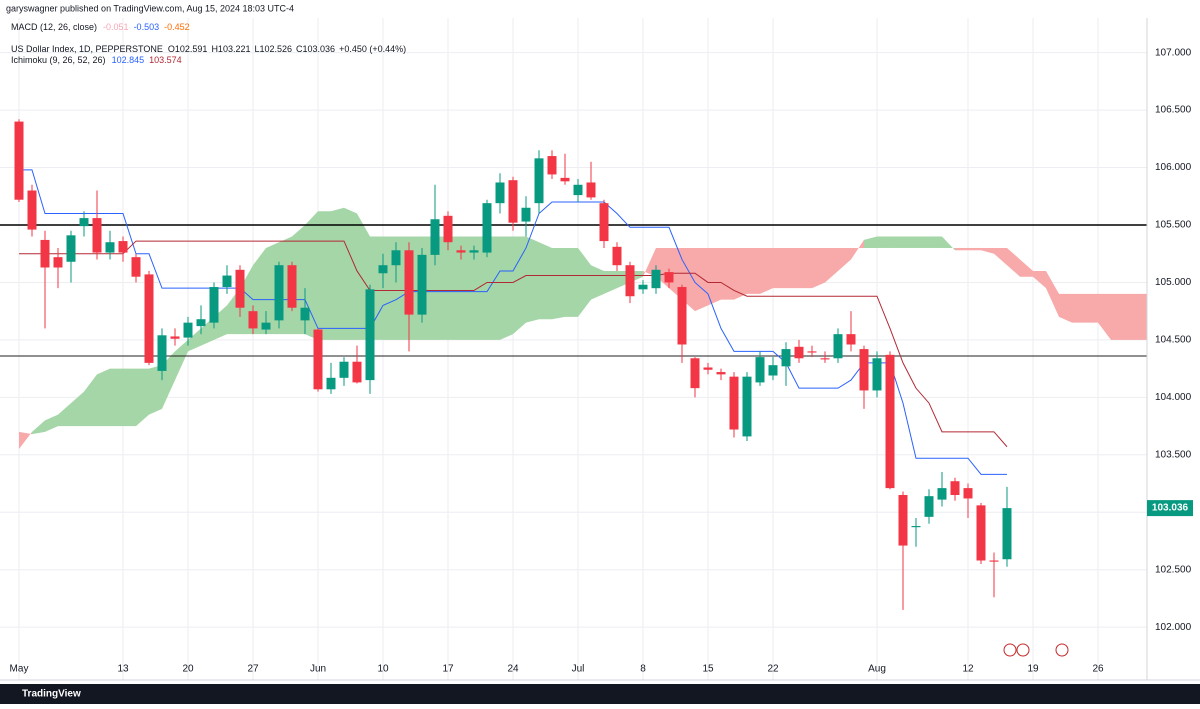  Describe the element at coordinates (372, 49) in the screenshot. I see `change: +0.450 (+0.44%)` at that location.